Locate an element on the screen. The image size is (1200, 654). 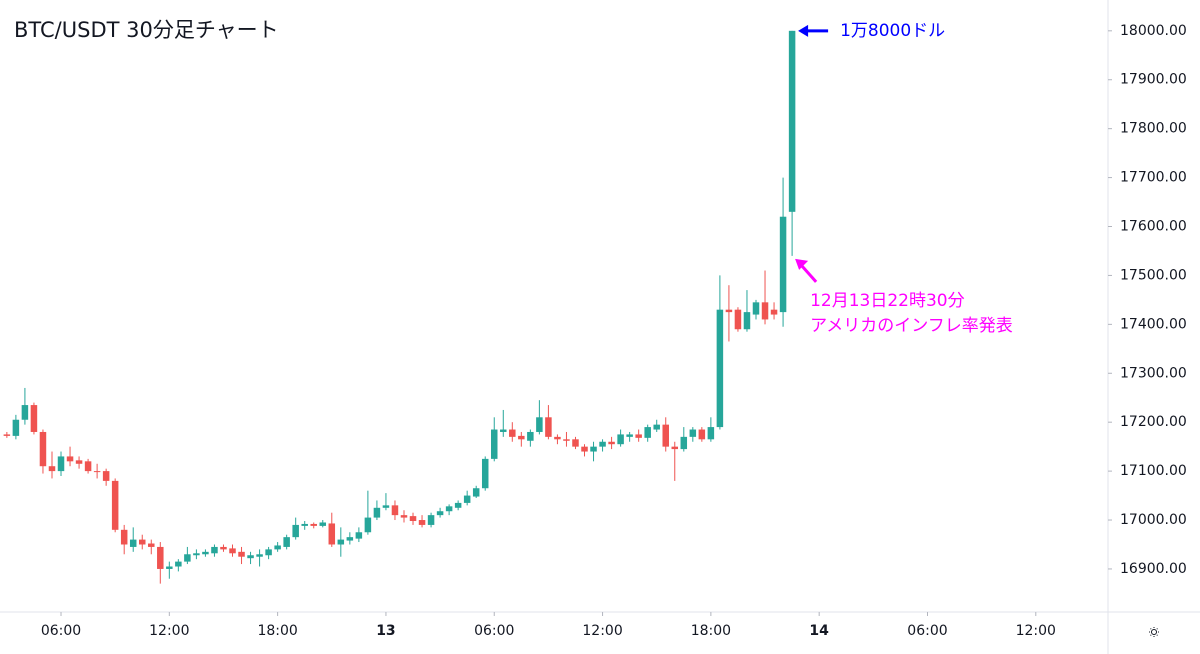
settings-icon-core is located at coordinates (1154, 632).